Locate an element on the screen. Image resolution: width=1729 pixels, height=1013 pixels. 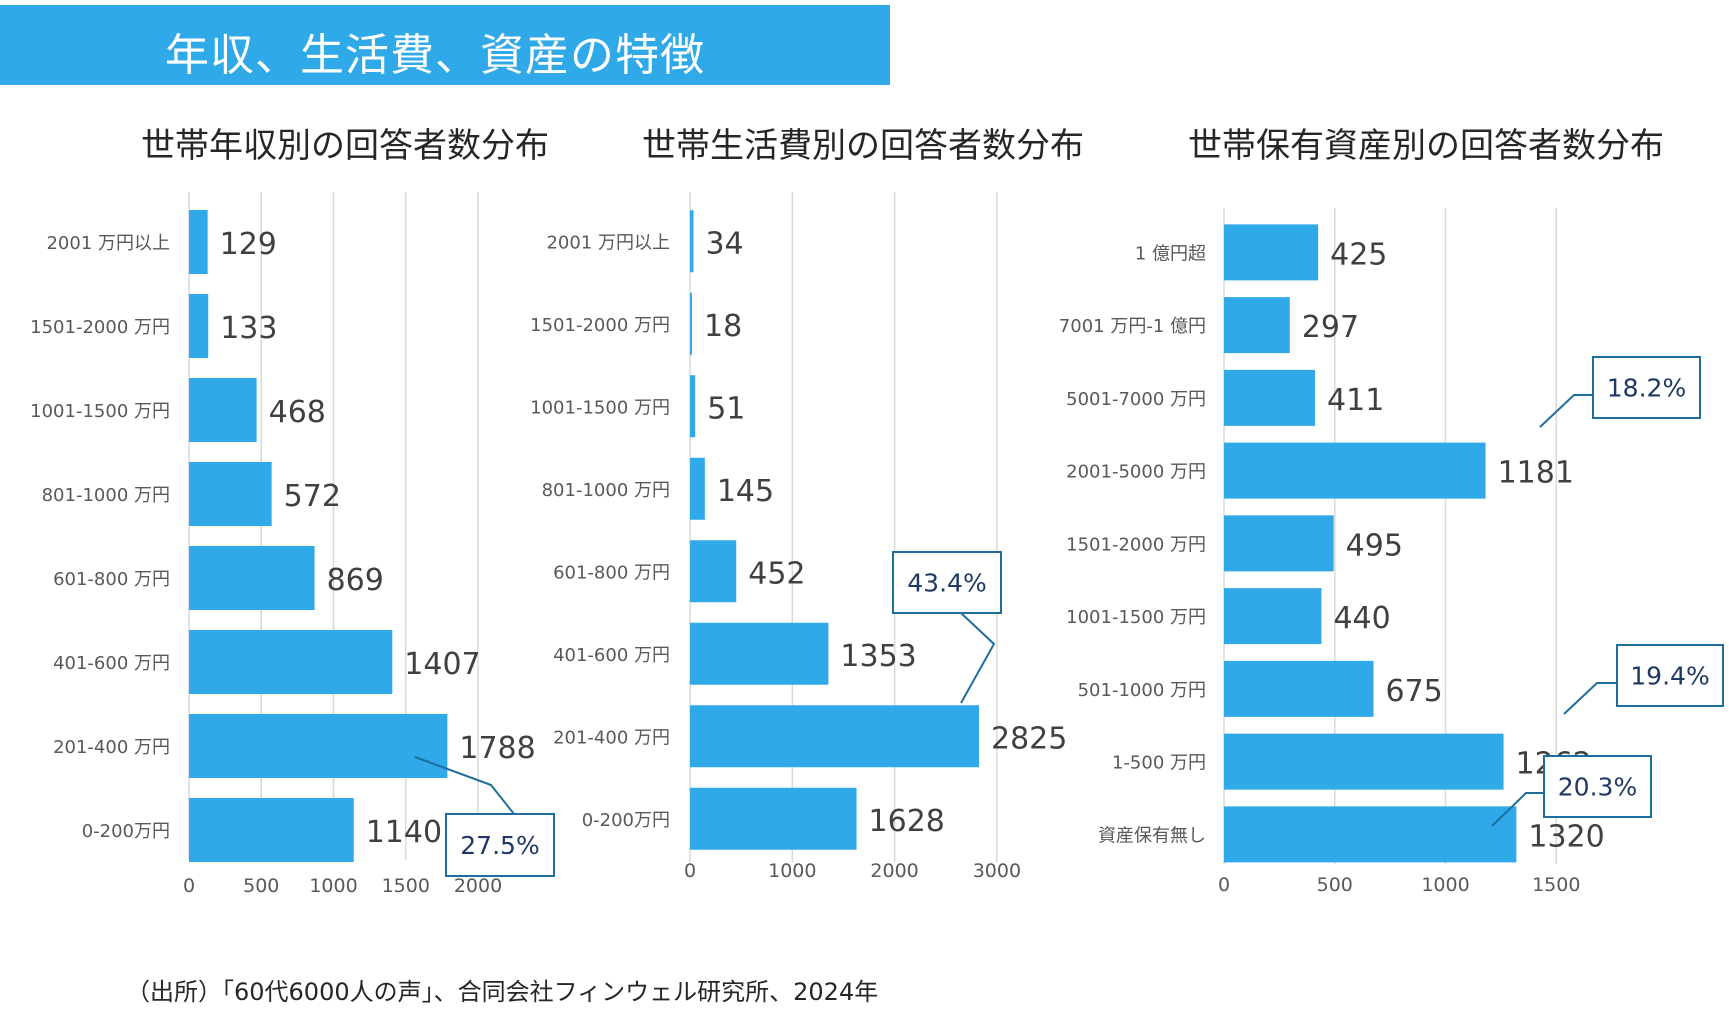
expense-category-label: 2001 万円以上 is located at coordinates (608, 242).